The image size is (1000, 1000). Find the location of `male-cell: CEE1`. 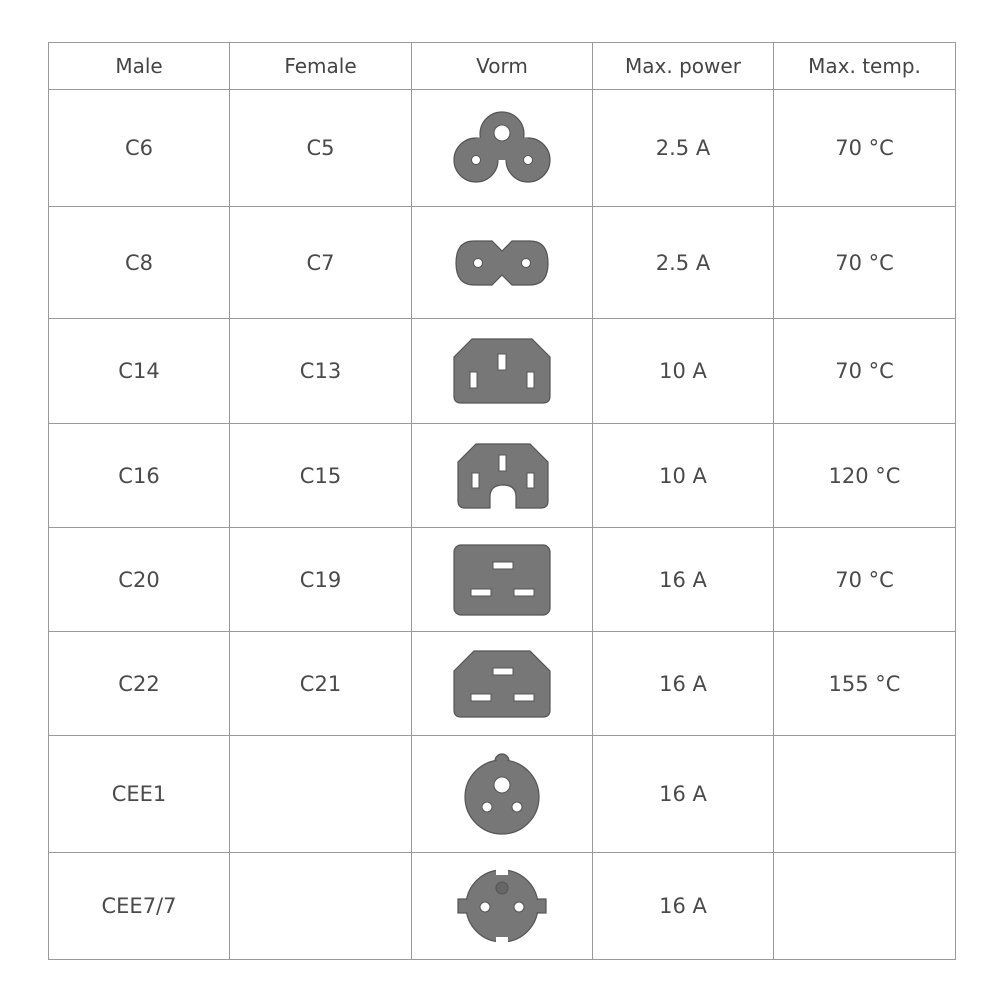

male-cell: CEE1 is located at coordinates (139, 794).